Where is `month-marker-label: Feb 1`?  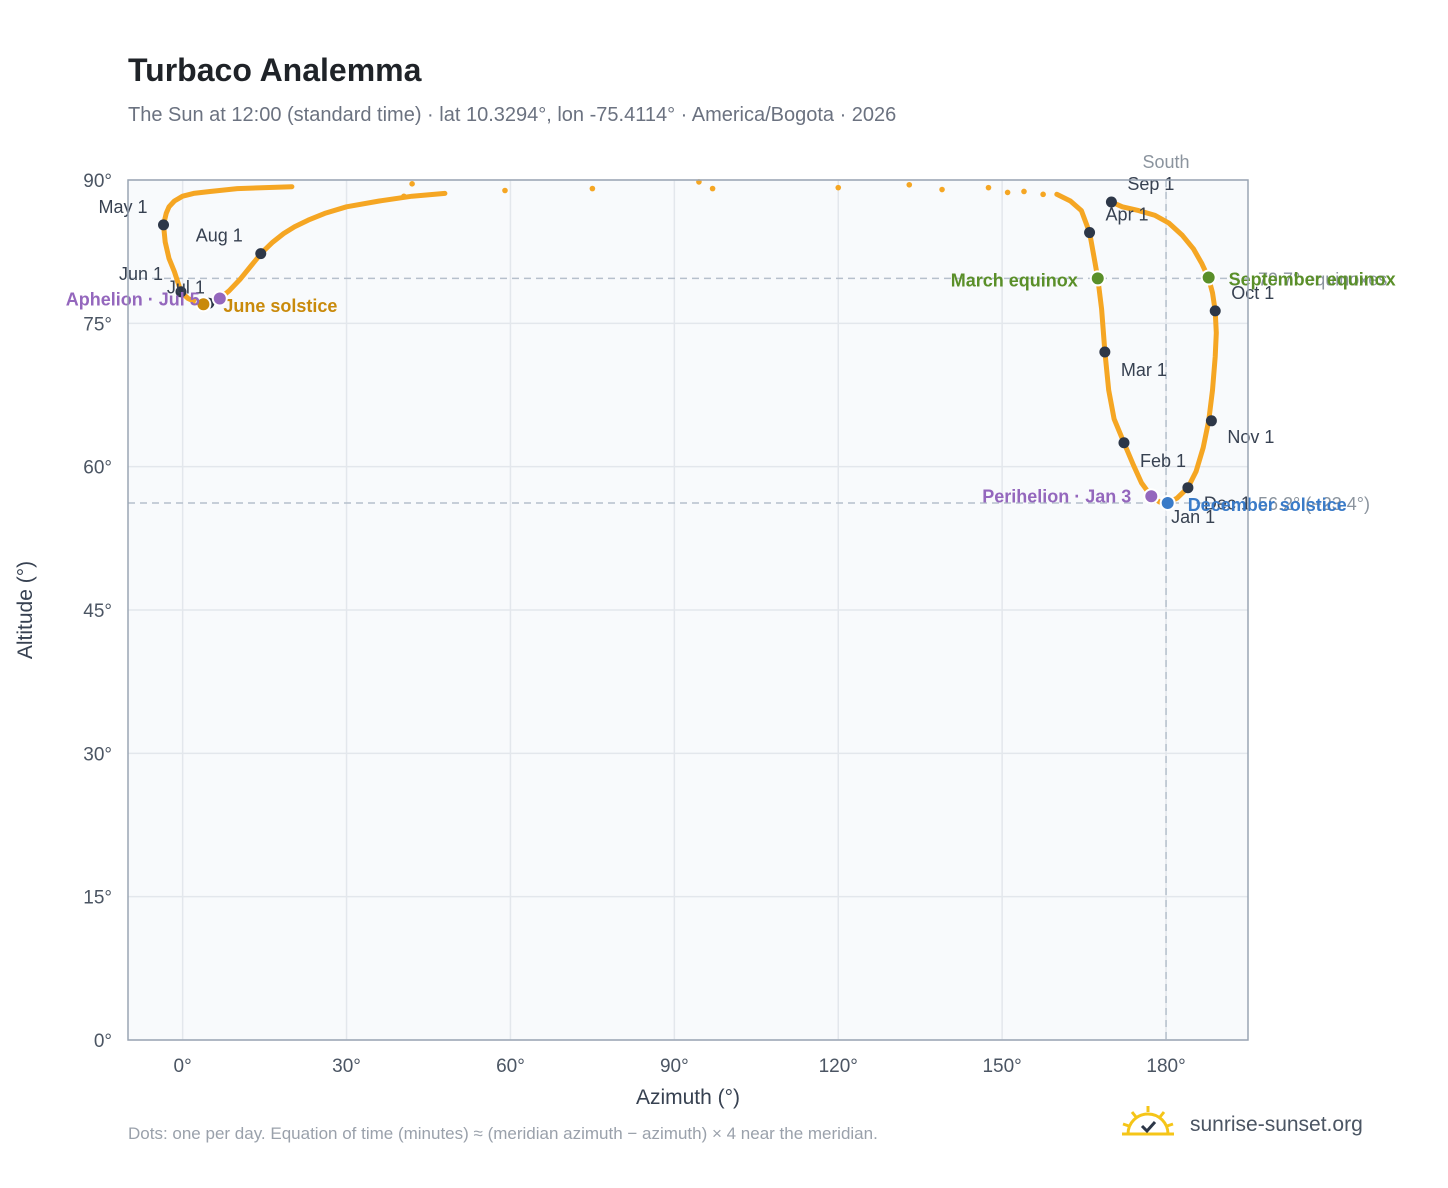
month-marker-label: Feb 1 is located at coordinates (1163, 461).